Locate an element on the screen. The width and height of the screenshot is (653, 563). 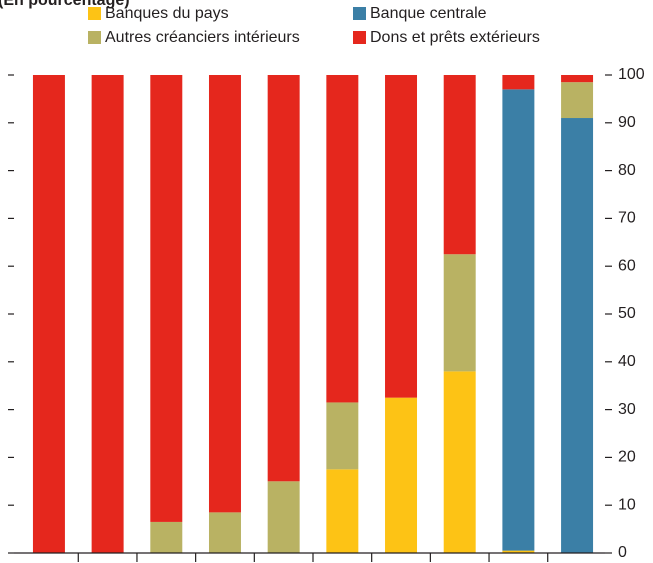
y-tick-label: 40 is located at coordinates (627, 361).